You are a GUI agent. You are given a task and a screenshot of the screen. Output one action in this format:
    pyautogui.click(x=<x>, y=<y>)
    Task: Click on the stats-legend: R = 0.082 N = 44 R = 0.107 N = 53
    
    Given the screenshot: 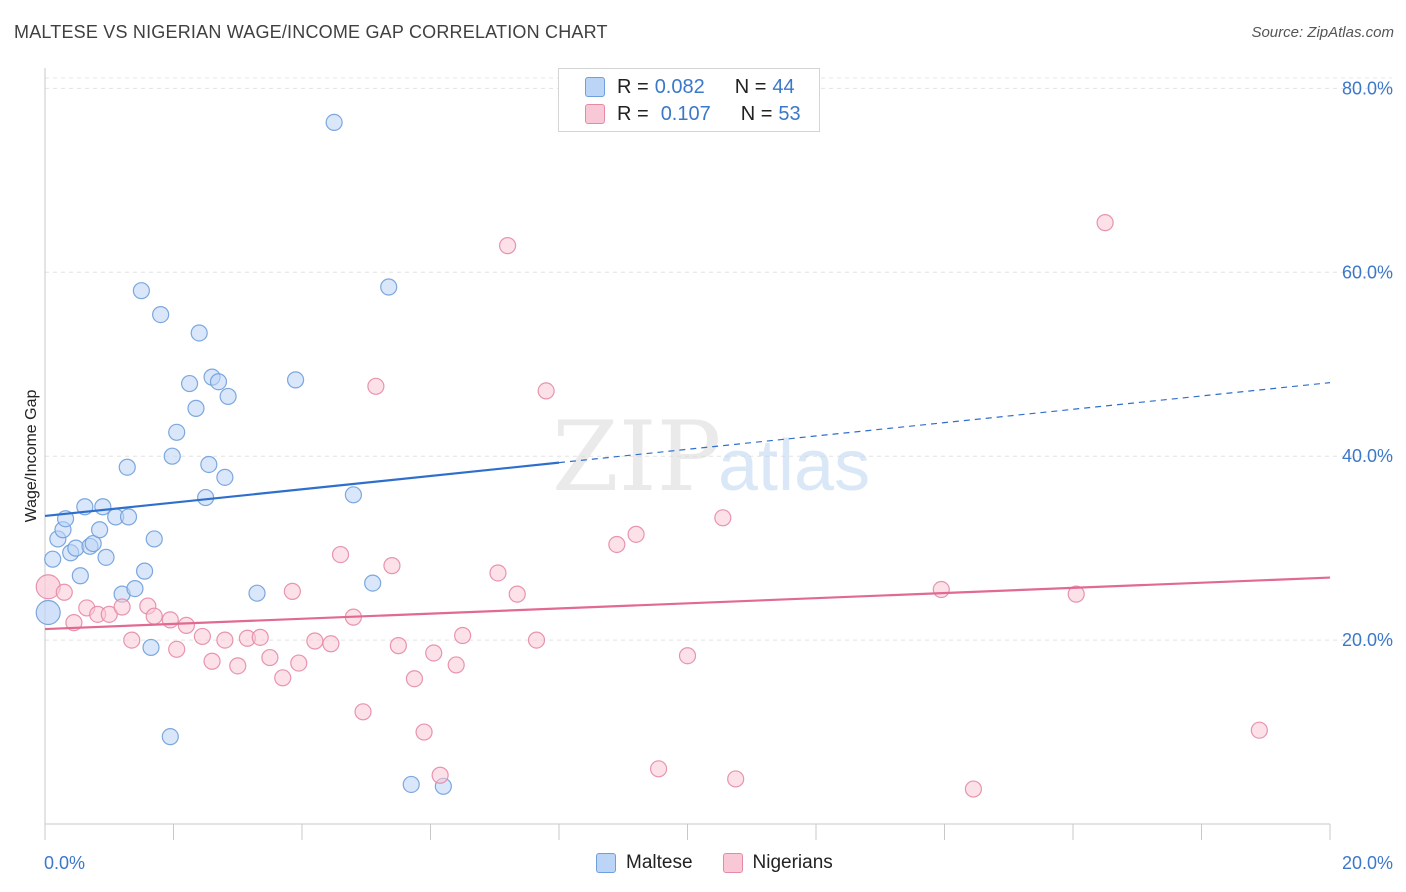 What is the action you would take?
    pyautogui.click(x=689, y=100)
    